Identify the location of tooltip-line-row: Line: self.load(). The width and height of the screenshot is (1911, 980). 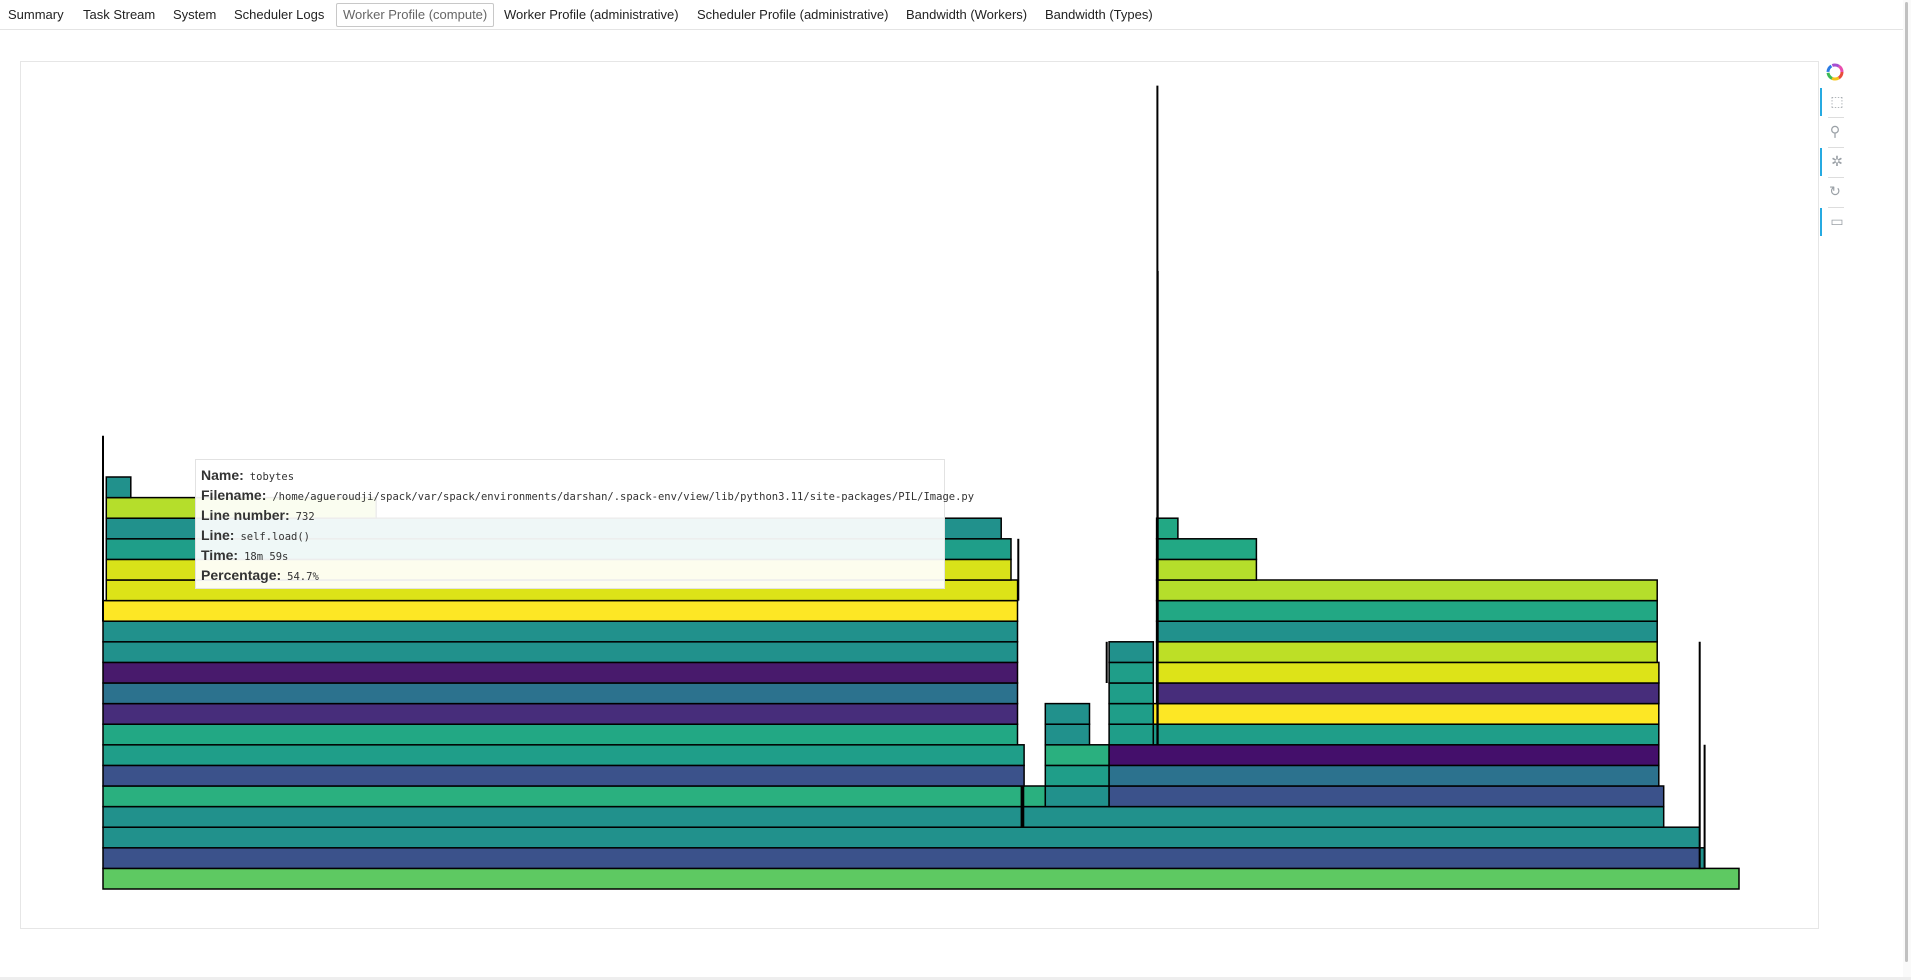
(570, 535).